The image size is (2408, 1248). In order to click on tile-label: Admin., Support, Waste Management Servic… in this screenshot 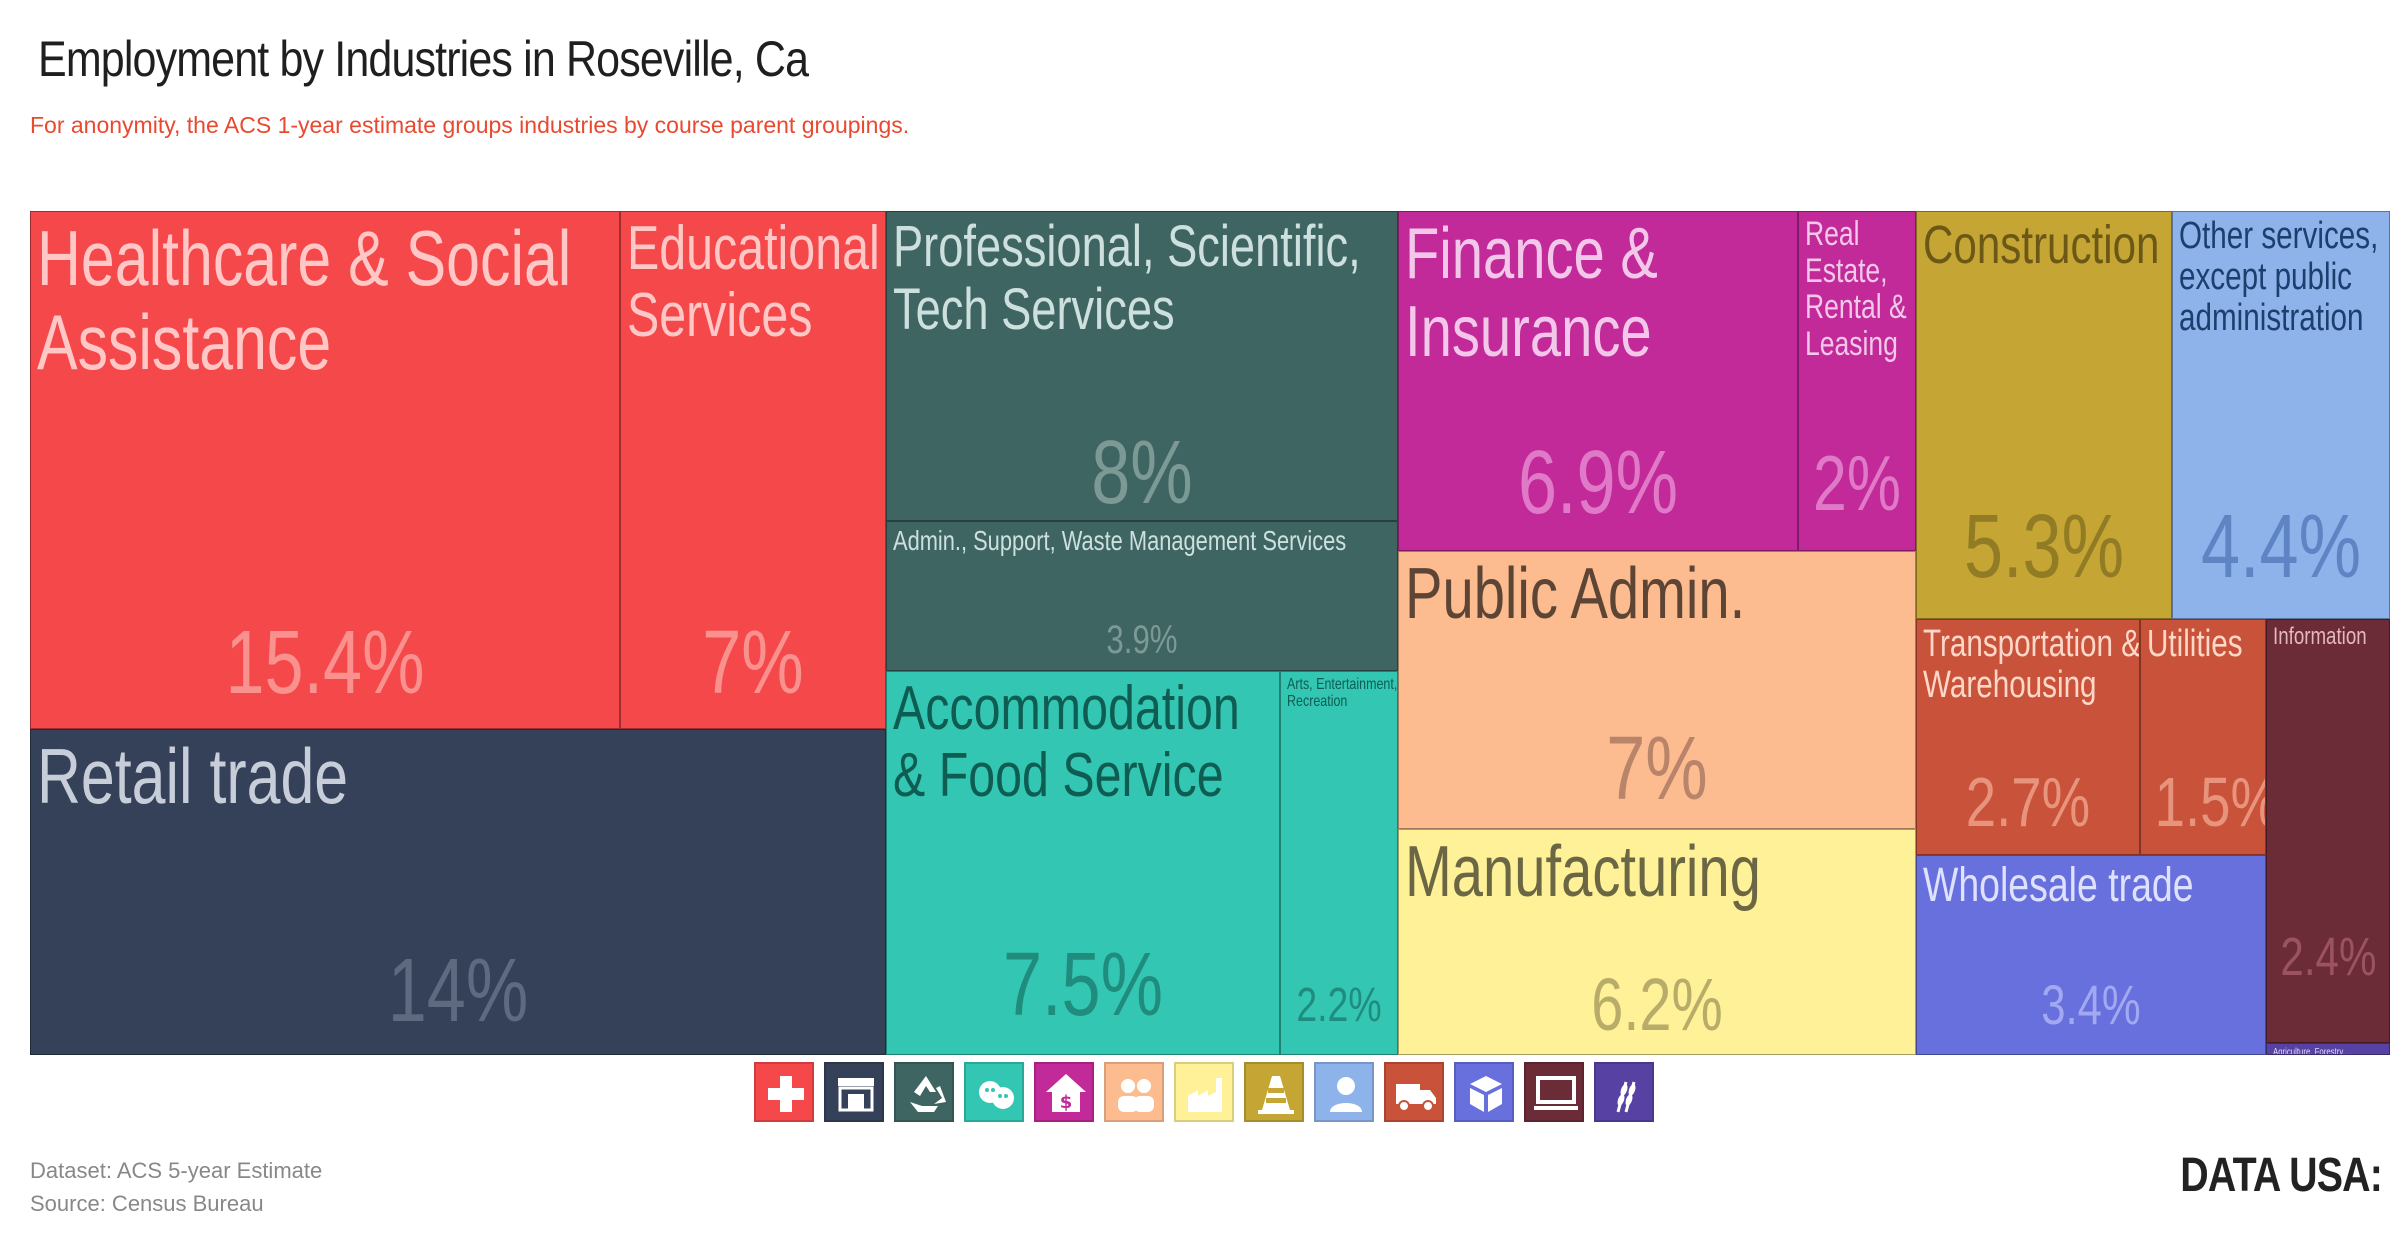, I will do `click(1120, 540)`.